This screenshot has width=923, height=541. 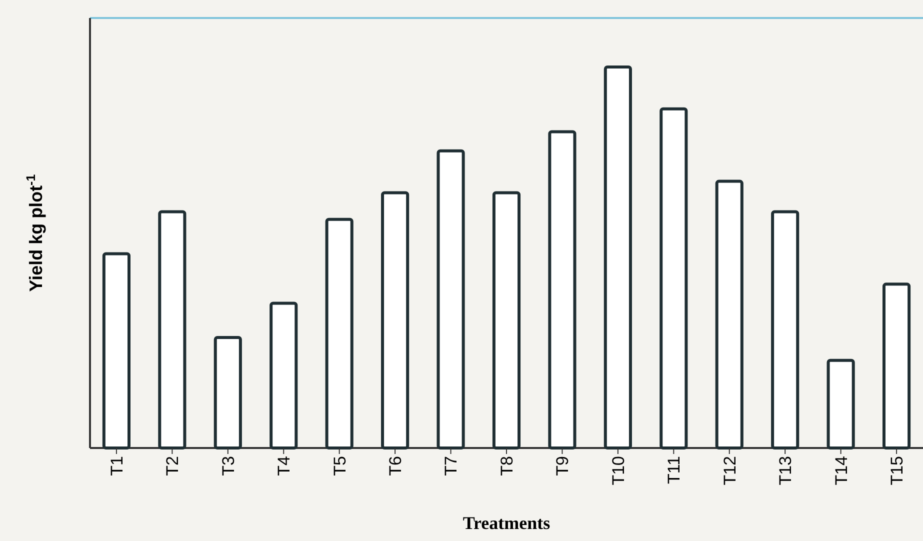 I want to click on x-tick-label: T14, so click(x=841, y=471).